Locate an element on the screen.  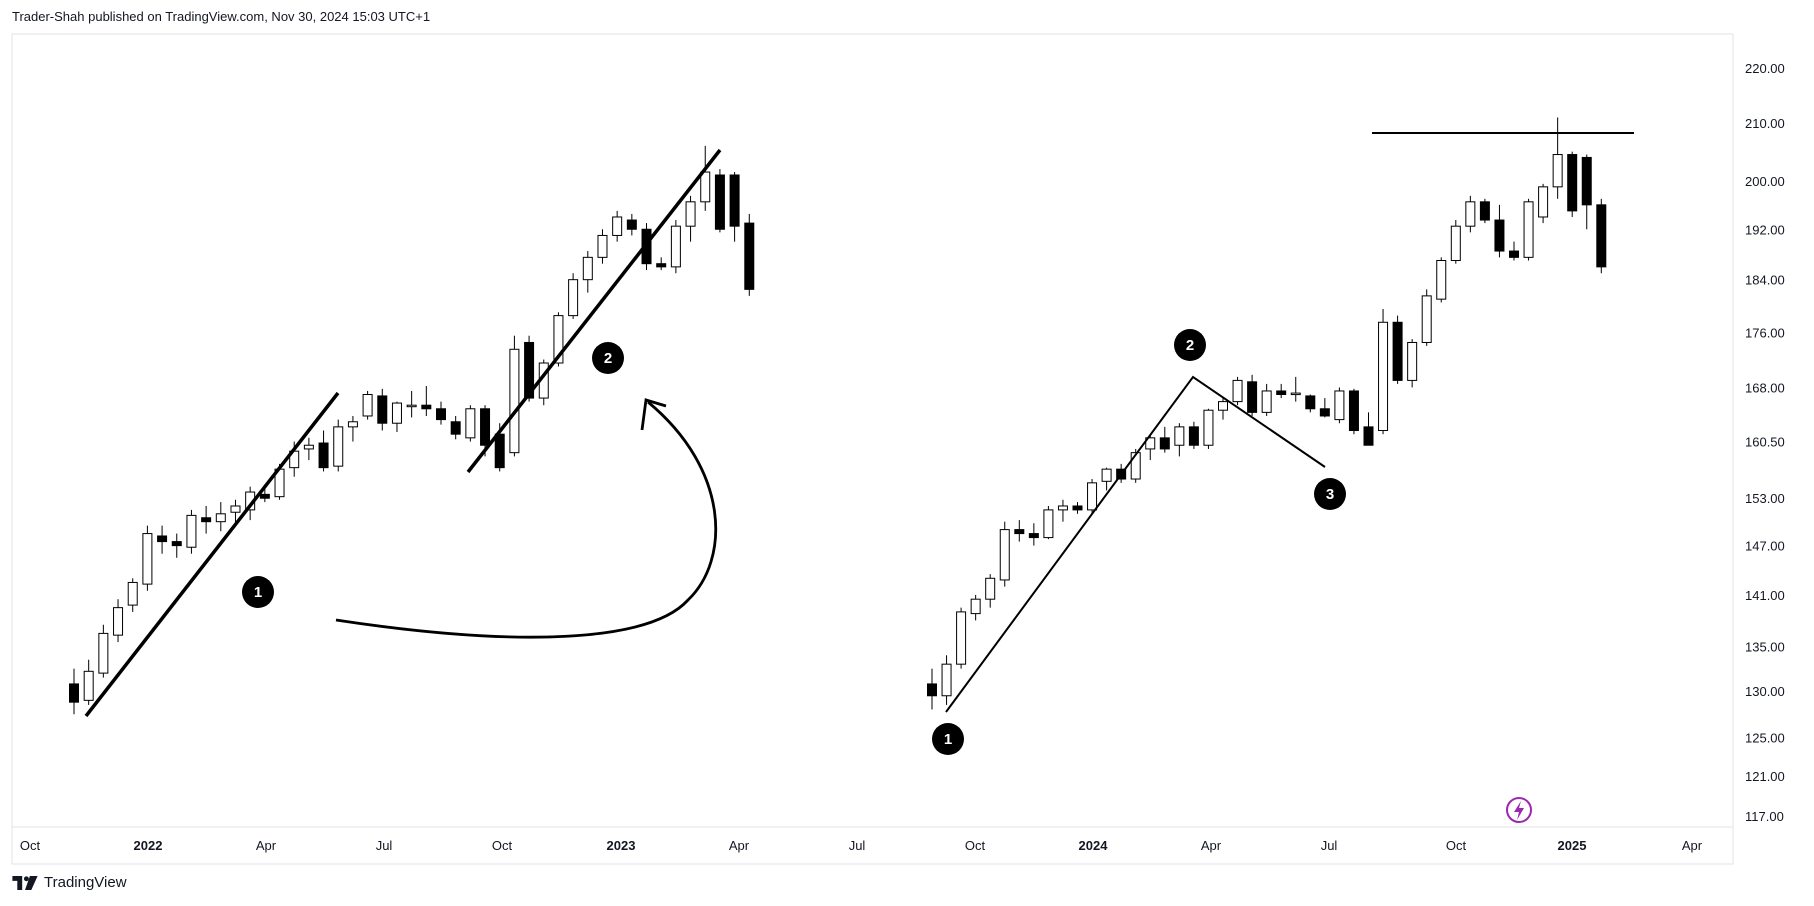
marker-right-1: 1 is located at coordinates (948, 739).